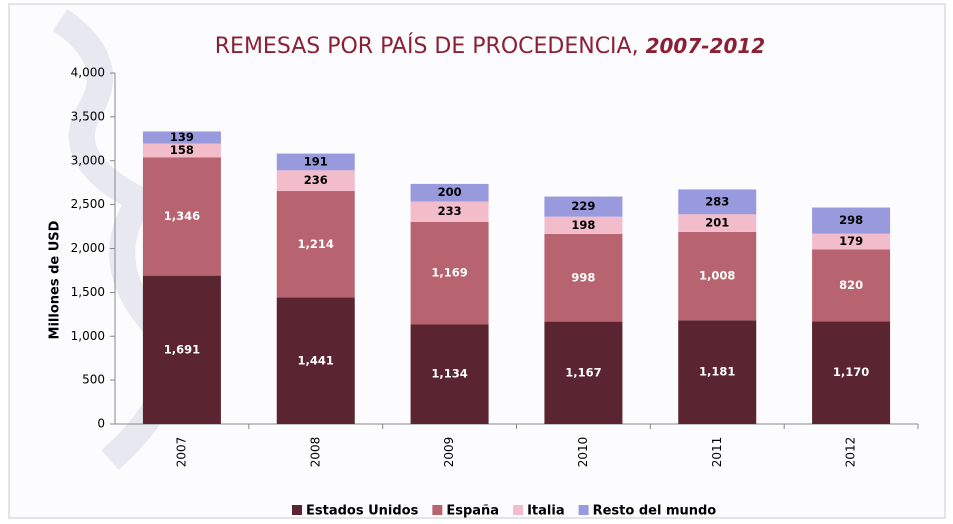  I want to click on value-label: 1,170, so click(851, 372).